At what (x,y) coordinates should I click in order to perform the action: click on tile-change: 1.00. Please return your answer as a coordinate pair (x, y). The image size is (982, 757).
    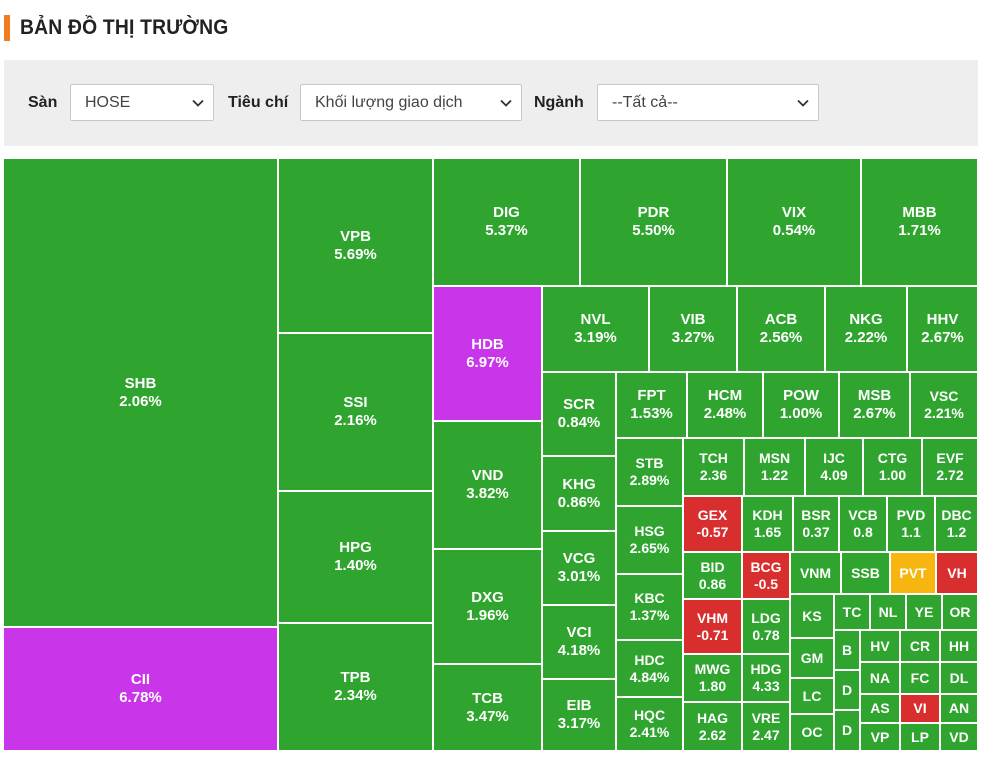
    Looking at the image, I should click on (892, 475).